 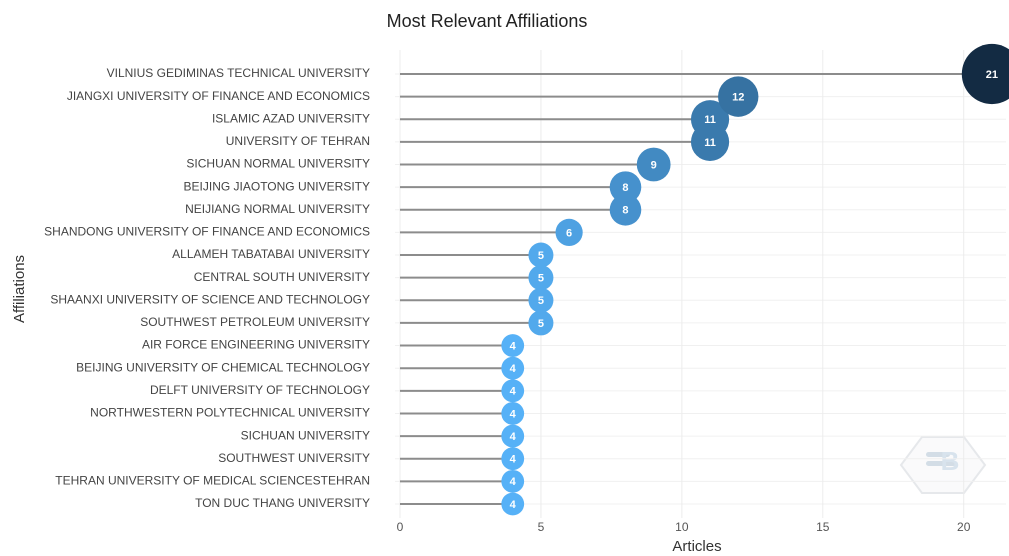 I want to click on value-label: 9, so click(x=654, y=165).